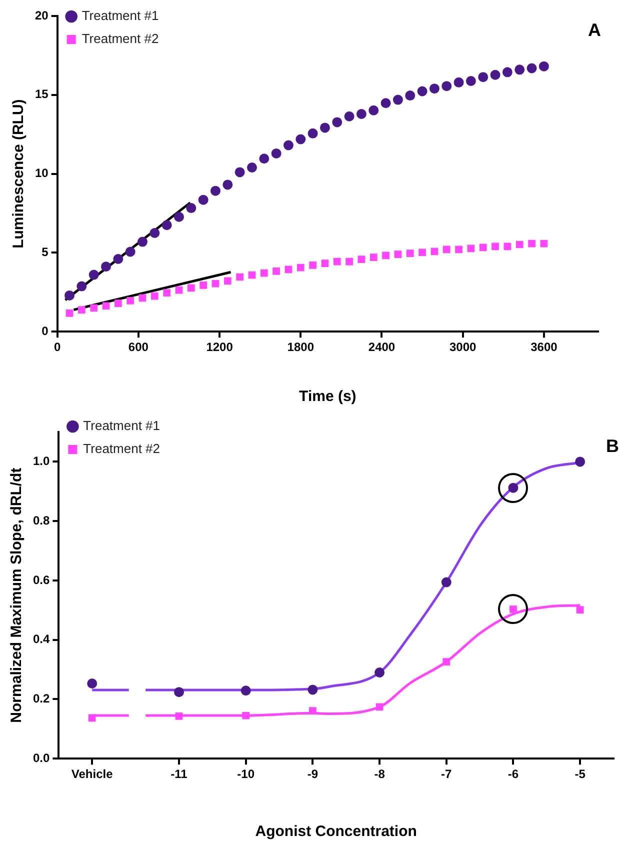  What do you see at coordinates (41, 15) in the screenshot?
I see `y-tick-label: 20` at bounding box center [41, 15].